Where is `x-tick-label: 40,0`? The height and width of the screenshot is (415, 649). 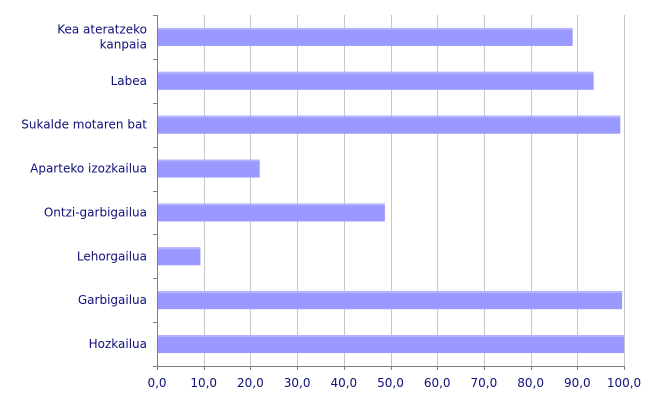
x-tick-label: 40,0 is located at coordinates (343, 383).